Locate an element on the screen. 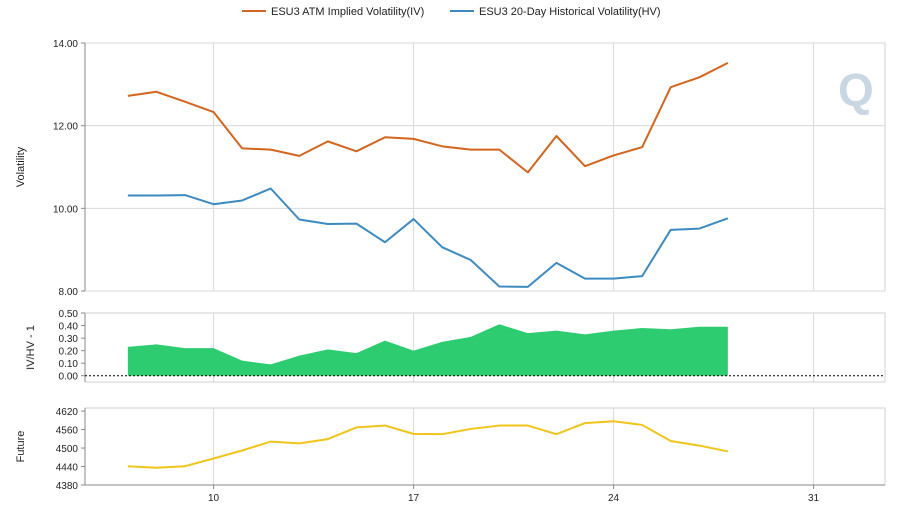 The image size is (905, 512). q-logo-icon: Q is located at coordinates (856, 90).